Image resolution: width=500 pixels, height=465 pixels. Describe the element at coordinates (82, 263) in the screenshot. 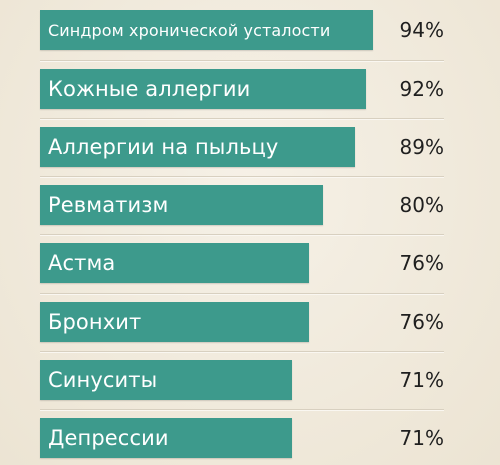

I see `category-label: Астма` at that location.